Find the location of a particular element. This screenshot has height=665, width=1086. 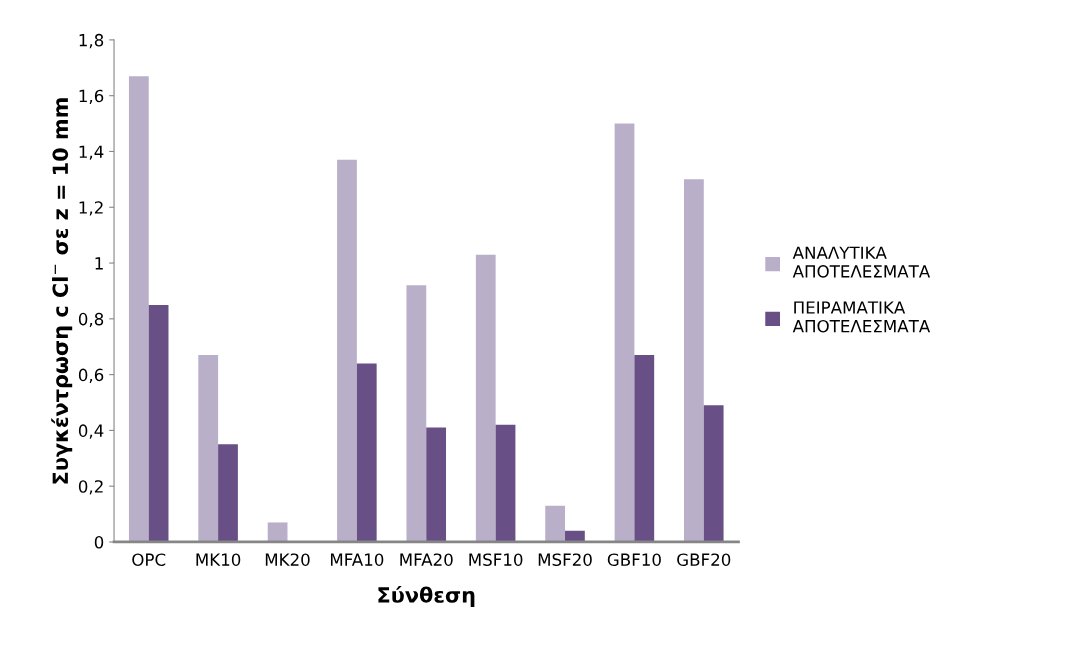

x-tick-label: GBF10 is located at coordinates (634, 559).